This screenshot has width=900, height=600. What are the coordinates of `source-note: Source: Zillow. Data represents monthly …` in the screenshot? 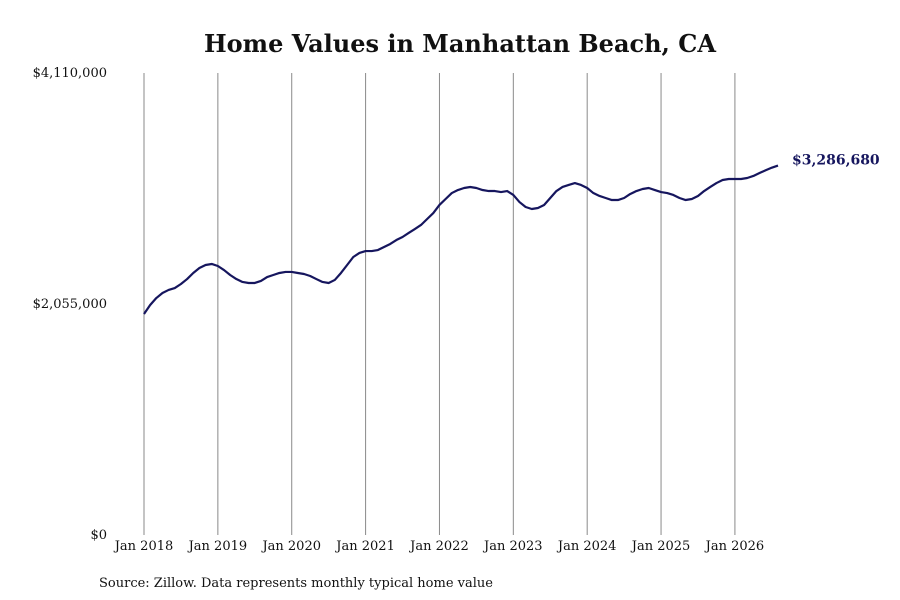 It's located at (296, 583).